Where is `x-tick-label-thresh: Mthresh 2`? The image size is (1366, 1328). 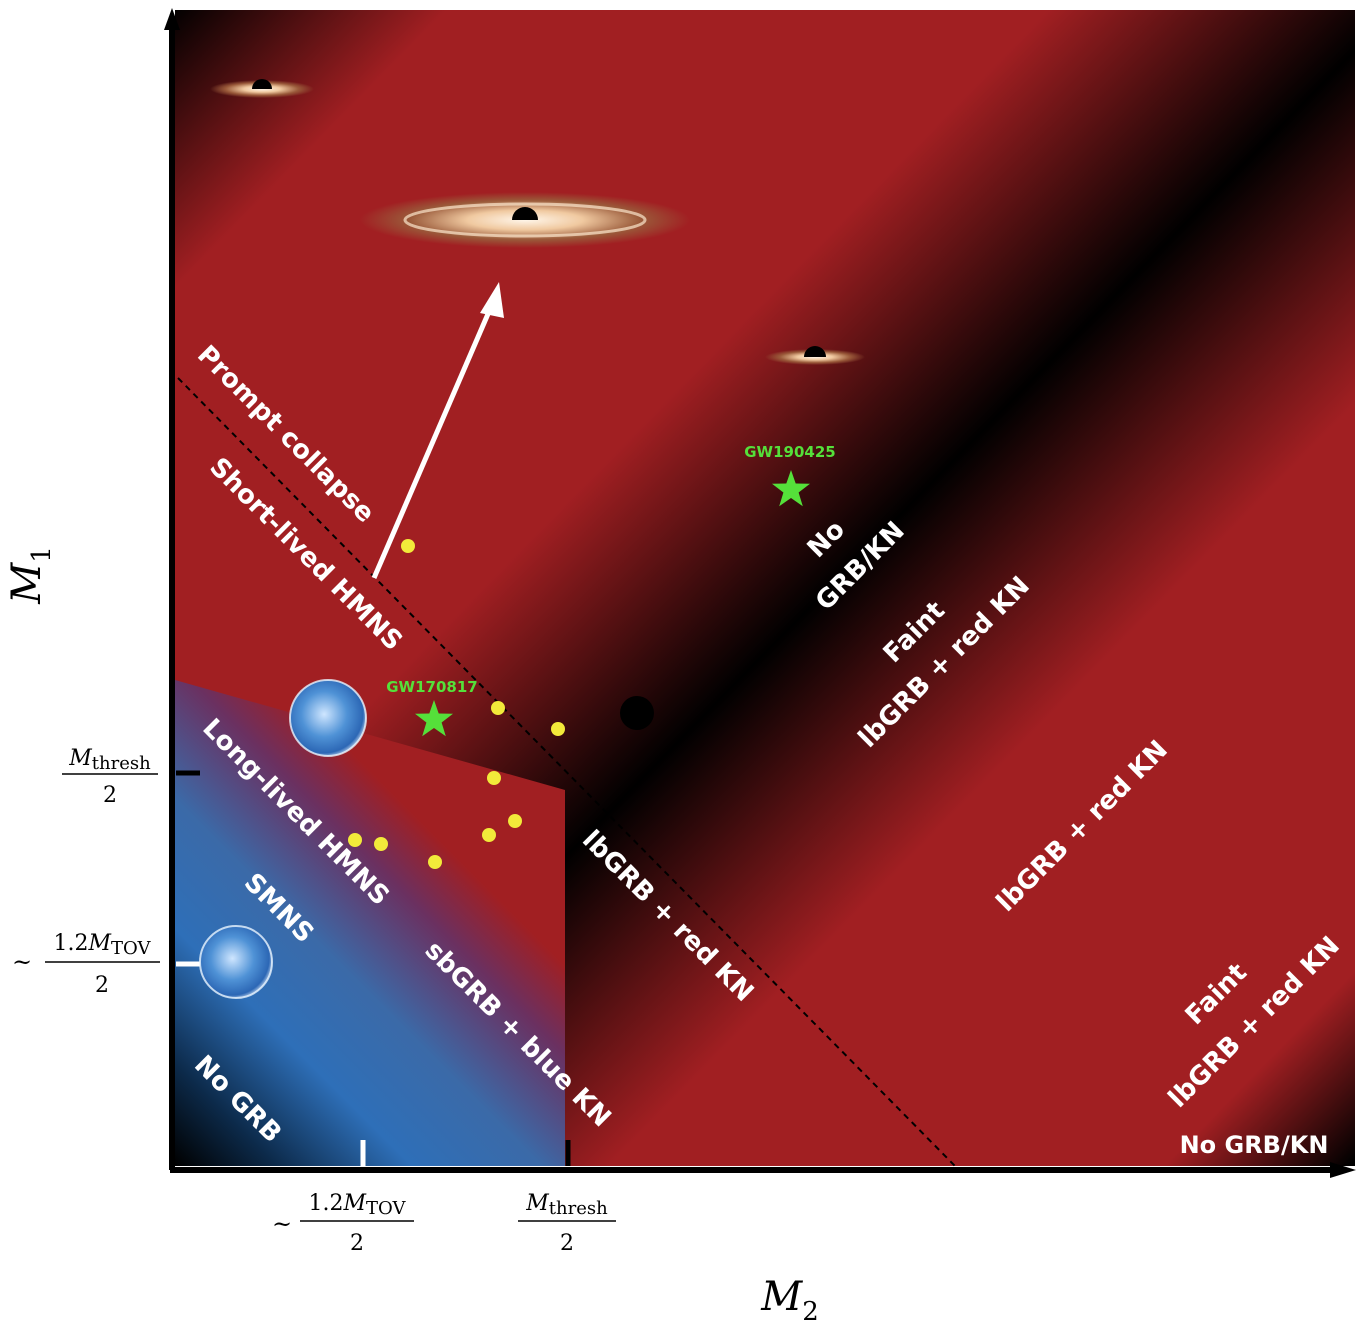 x-tick-label-thresh: Mthresh 2 is located at coordinates (567, 1223).